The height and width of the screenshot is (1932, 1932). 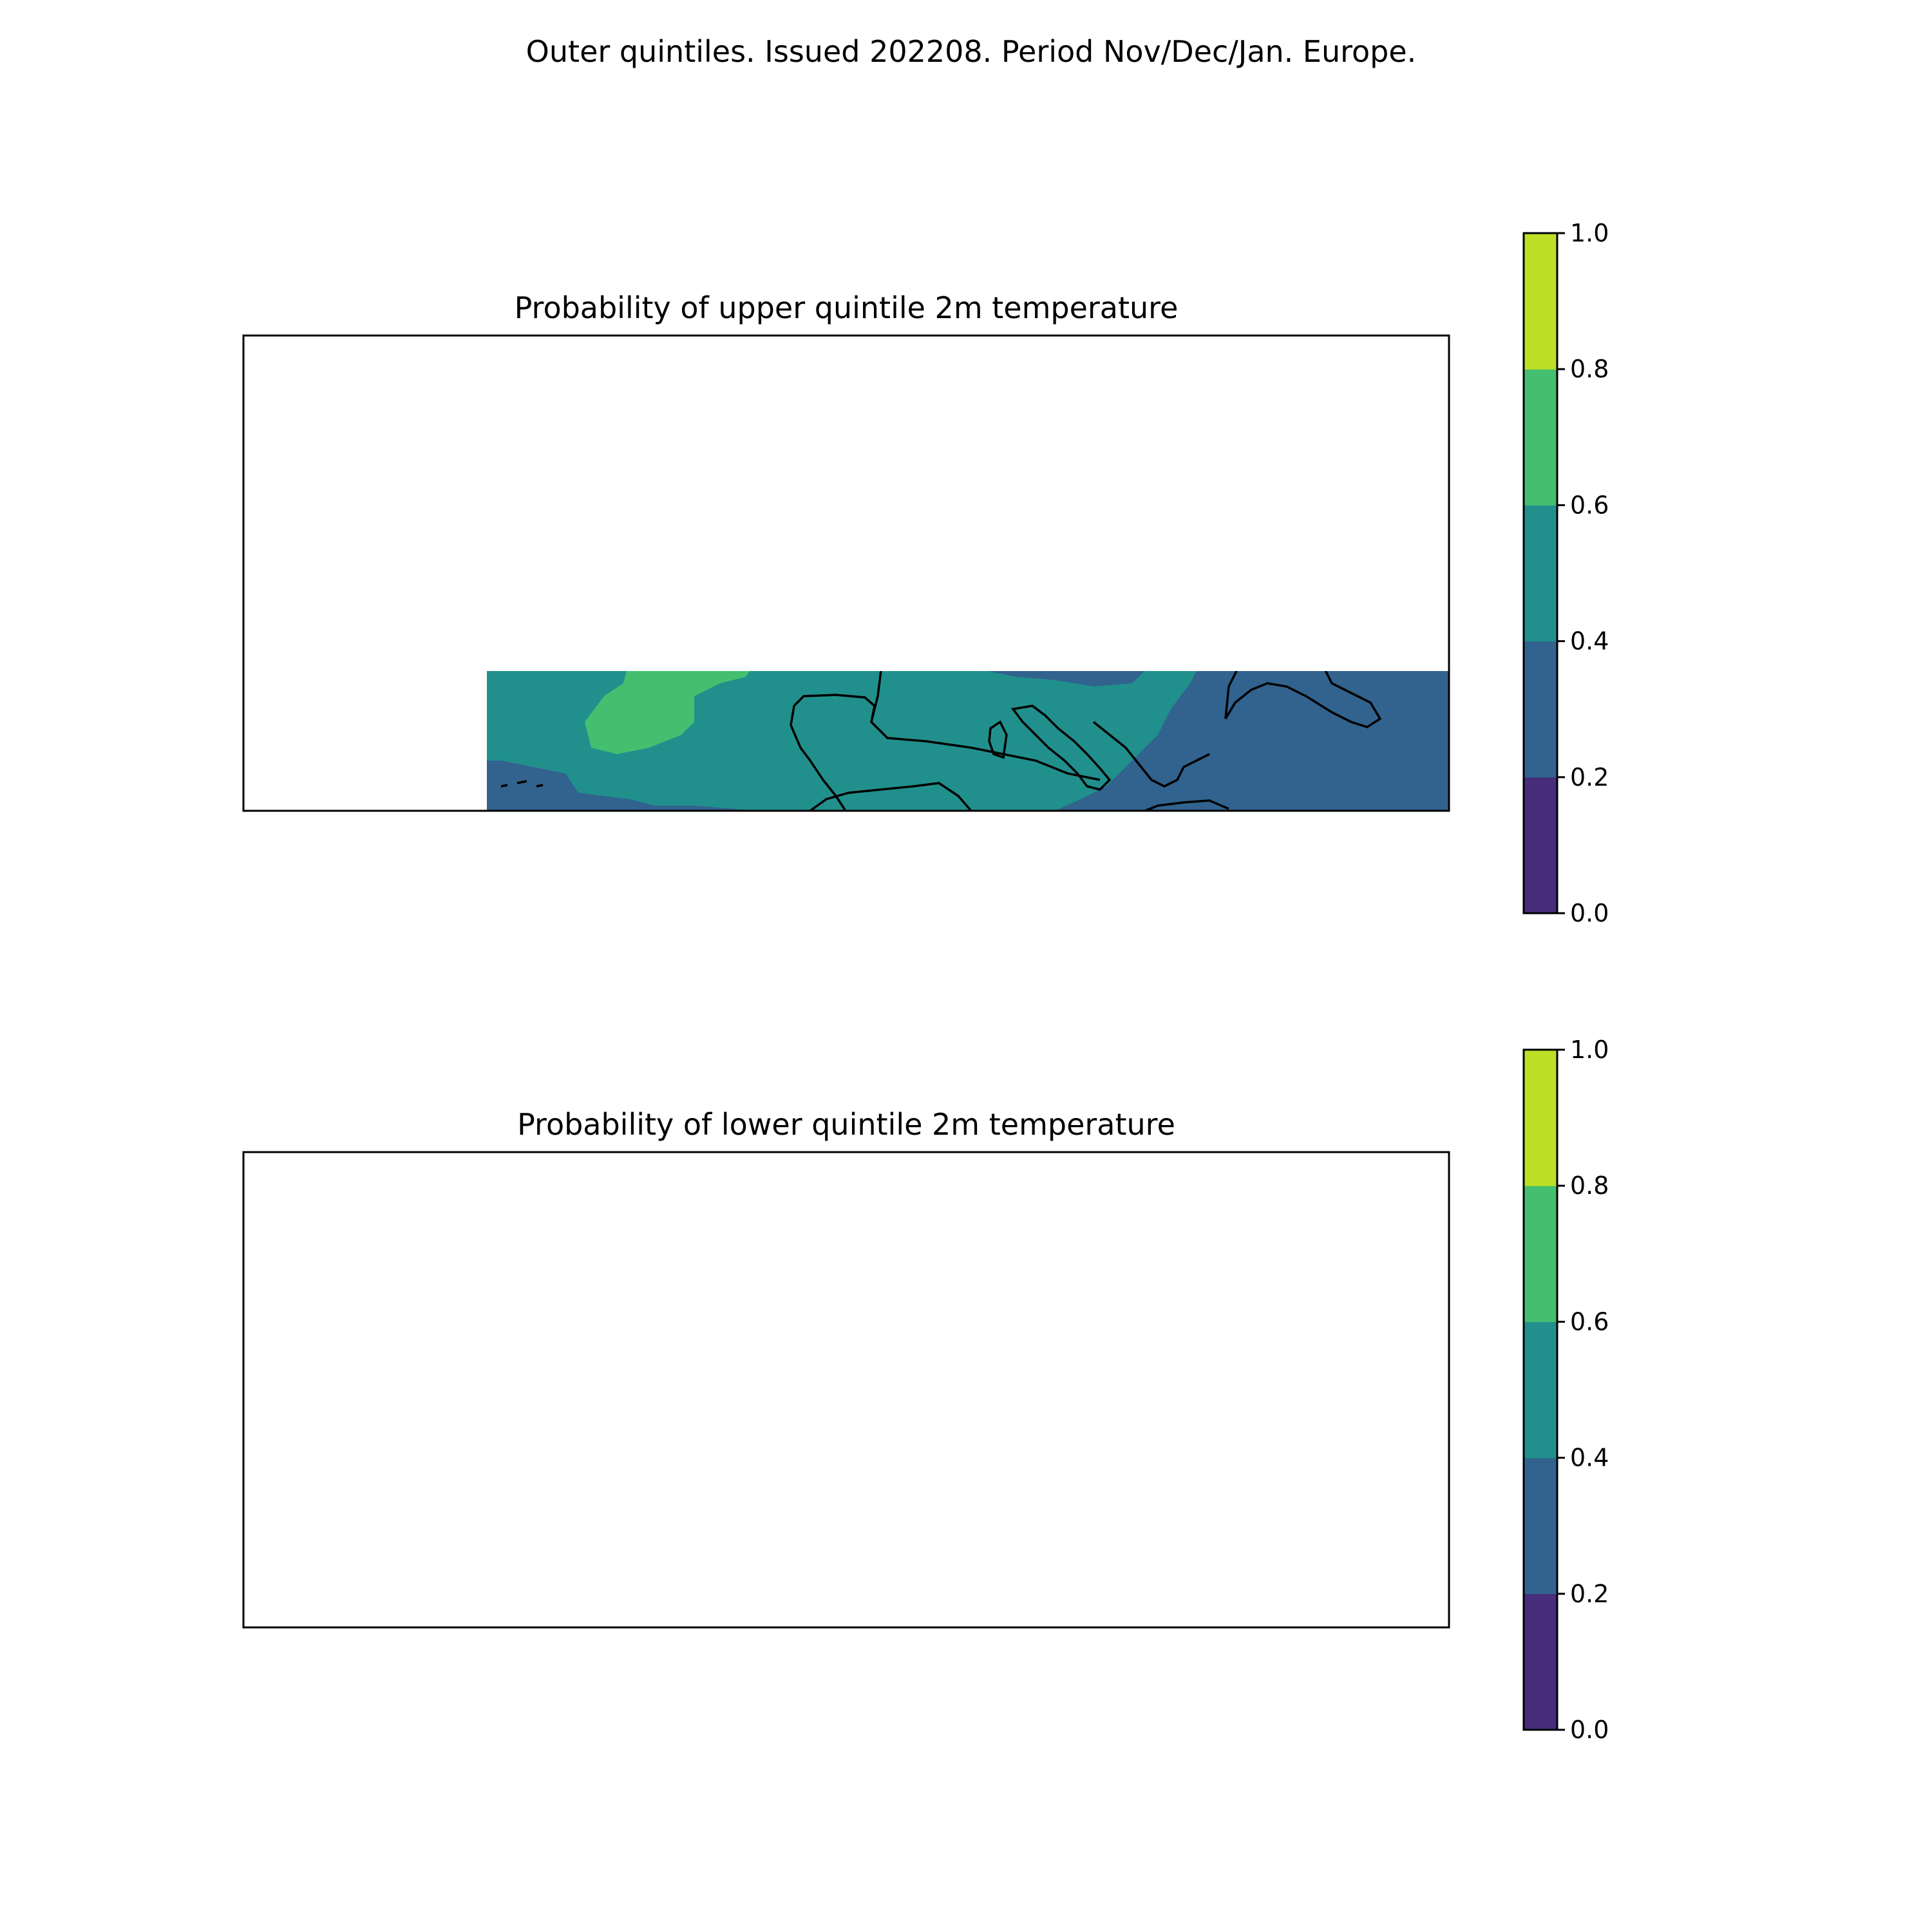 I want to click on region-azores-high, so click(x=667, y=713).